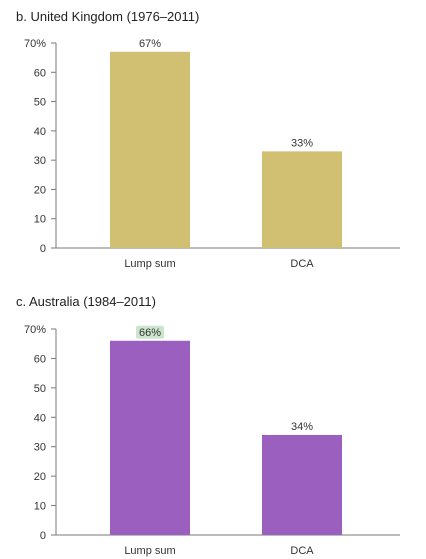 The image size is (426, 559). Describe the element at coordinates (107, 16) in the screenshot. I see `chart-title: b. United Kingdom (1976–2011)` at that location.